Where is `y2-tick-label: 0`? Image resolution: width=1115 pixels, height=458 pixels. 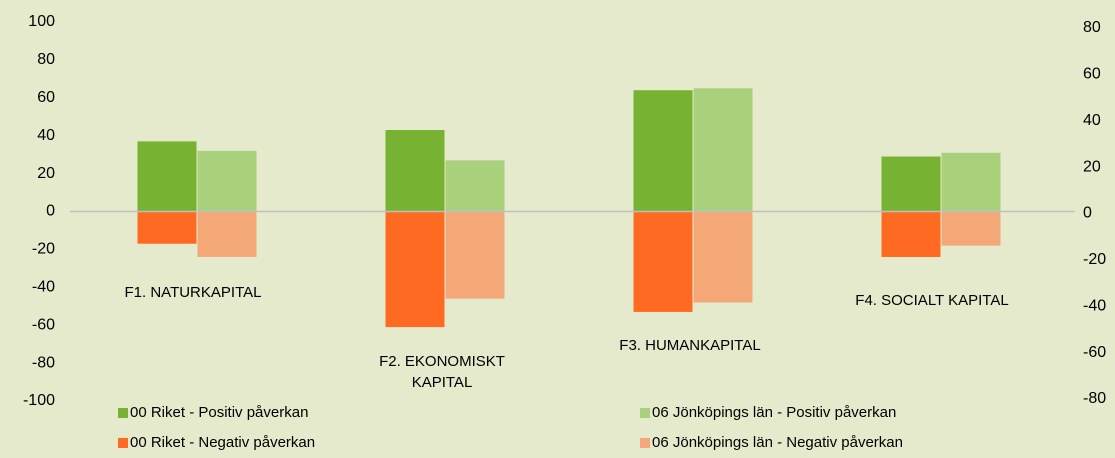
y2-tick-label: 0 is located at coordinates (1087, 213).